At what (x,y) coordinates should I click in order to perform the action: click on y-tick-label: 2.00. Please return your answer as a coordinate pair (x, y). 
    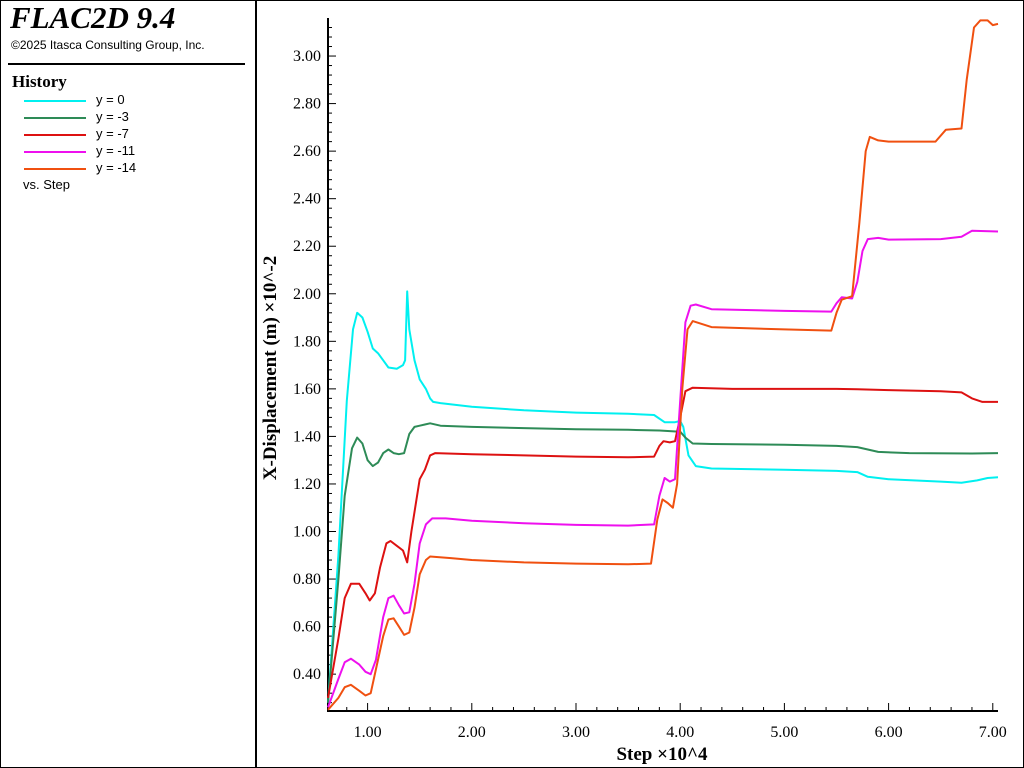
    Looking at the image, I should click on (307, 294).